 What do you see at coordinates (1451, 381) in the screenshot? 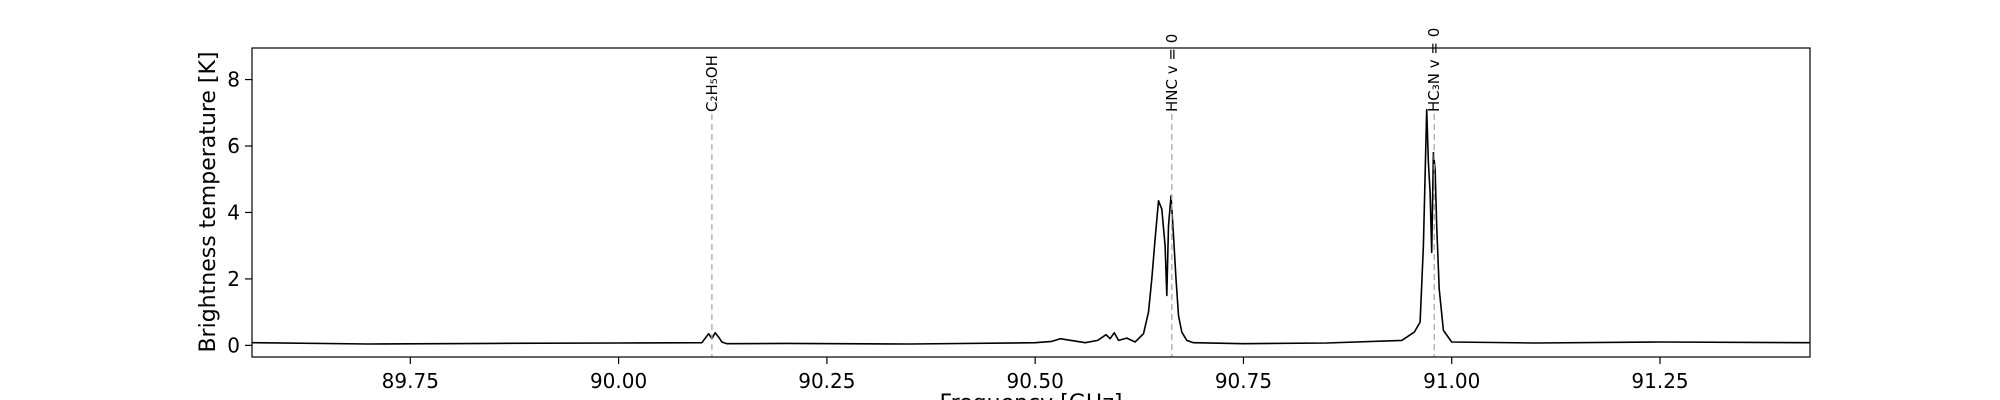
I see `x-tick-label: 91.00` at bounding box center [1451, 381].